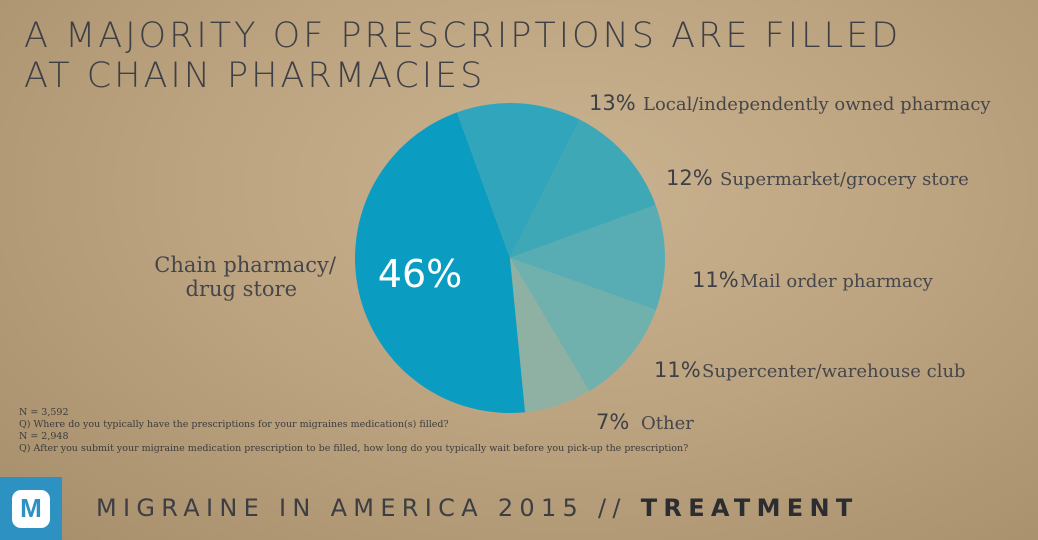  I want to click on slice-pct-local-pharmacy: 13%, so click(612, 103).